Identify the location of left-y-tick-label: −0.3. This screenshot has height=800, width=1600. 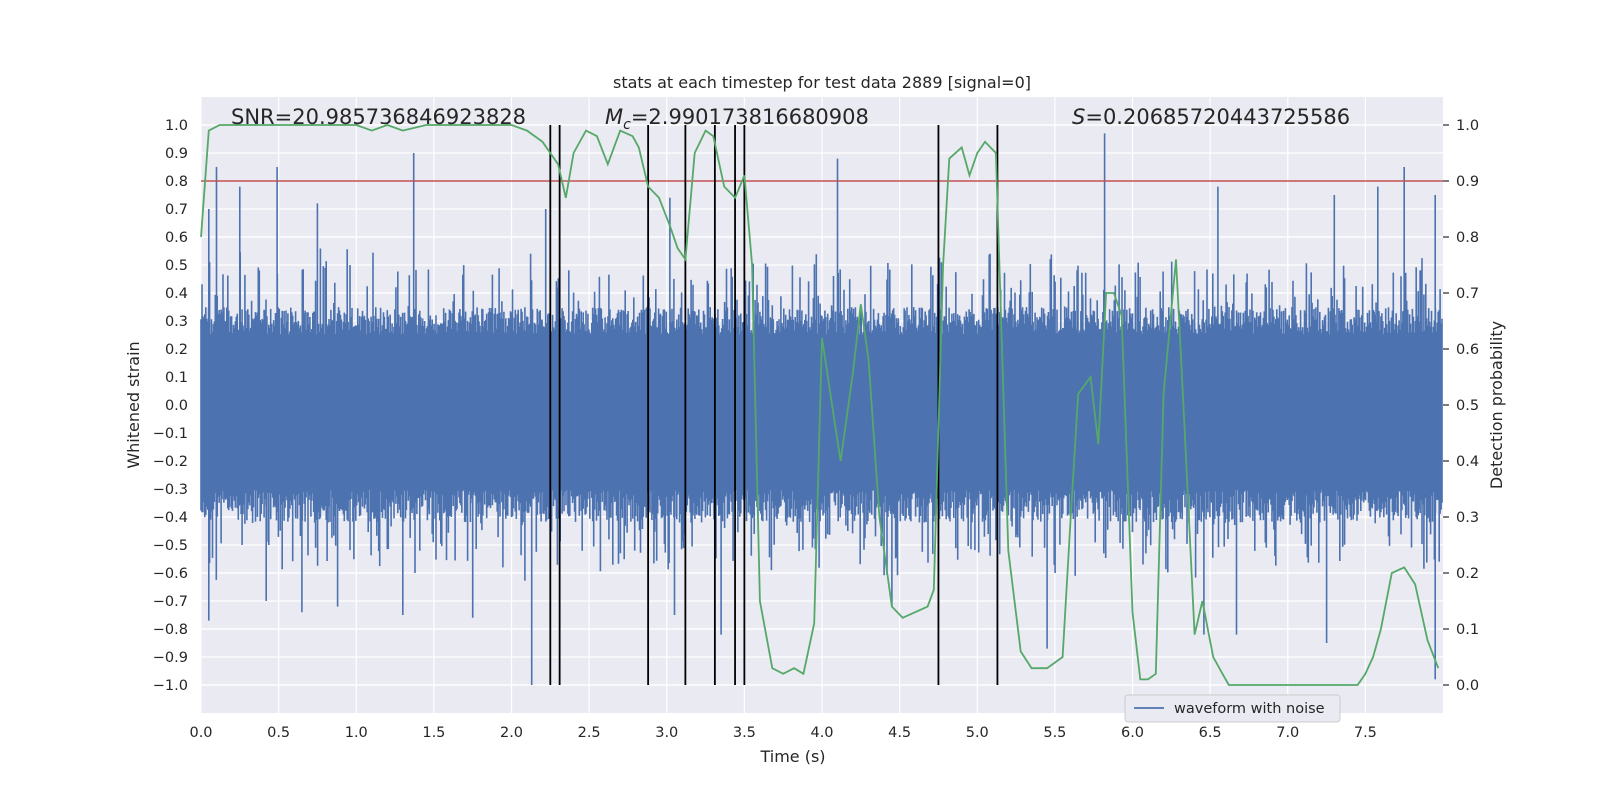
(170, 490).